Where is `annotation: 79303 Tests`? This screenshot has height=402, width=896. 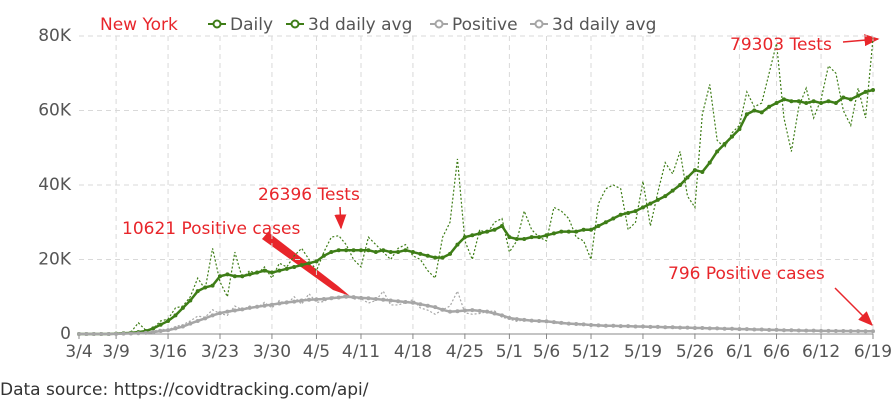 annotation: 79303 Tests is located at coordinates (781, 45).